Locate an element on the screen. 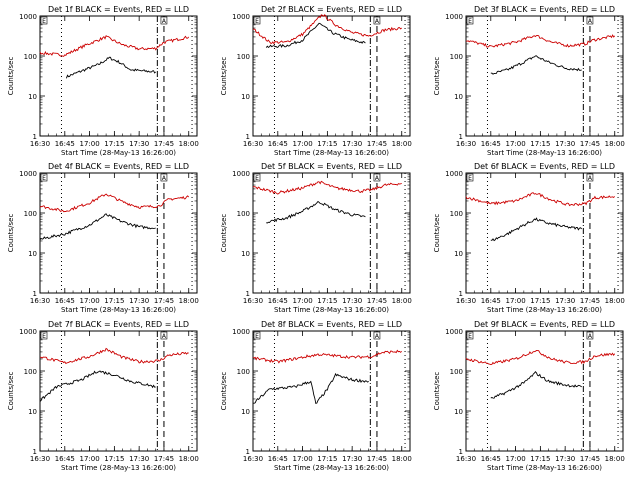 The width and height of the screenshot is (640, 480). chart-title: Det 9f BLACK = Events, RED = LLD is located at coordinates (544, 324).